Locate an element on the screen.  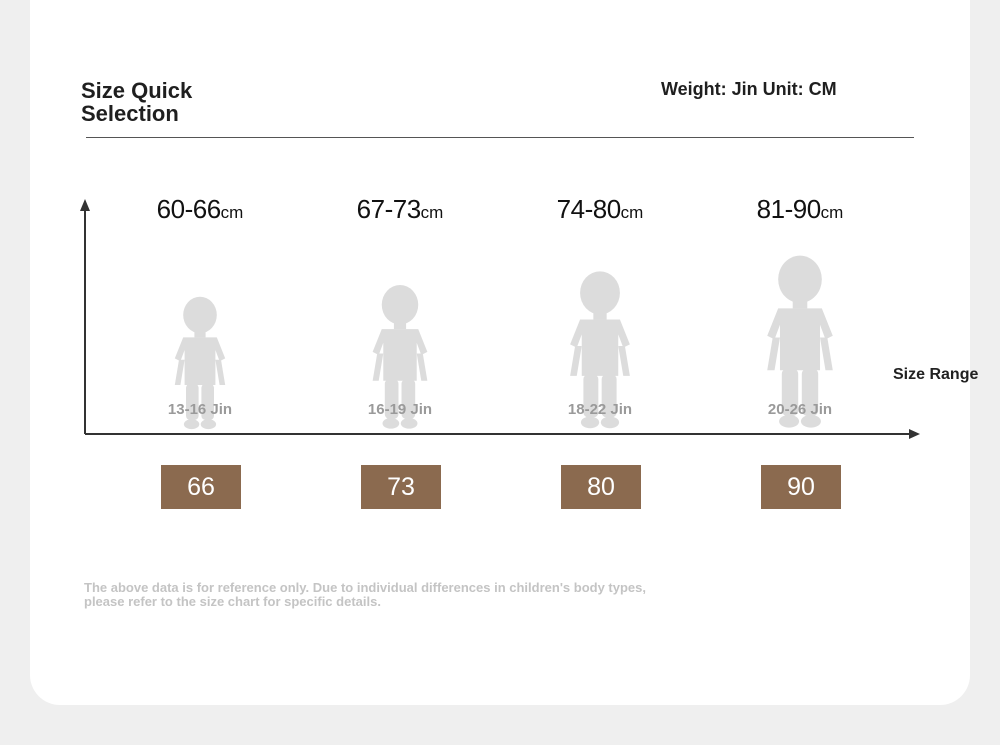
weight-label: 16-19 Jin is located at coordinates (400, 409).